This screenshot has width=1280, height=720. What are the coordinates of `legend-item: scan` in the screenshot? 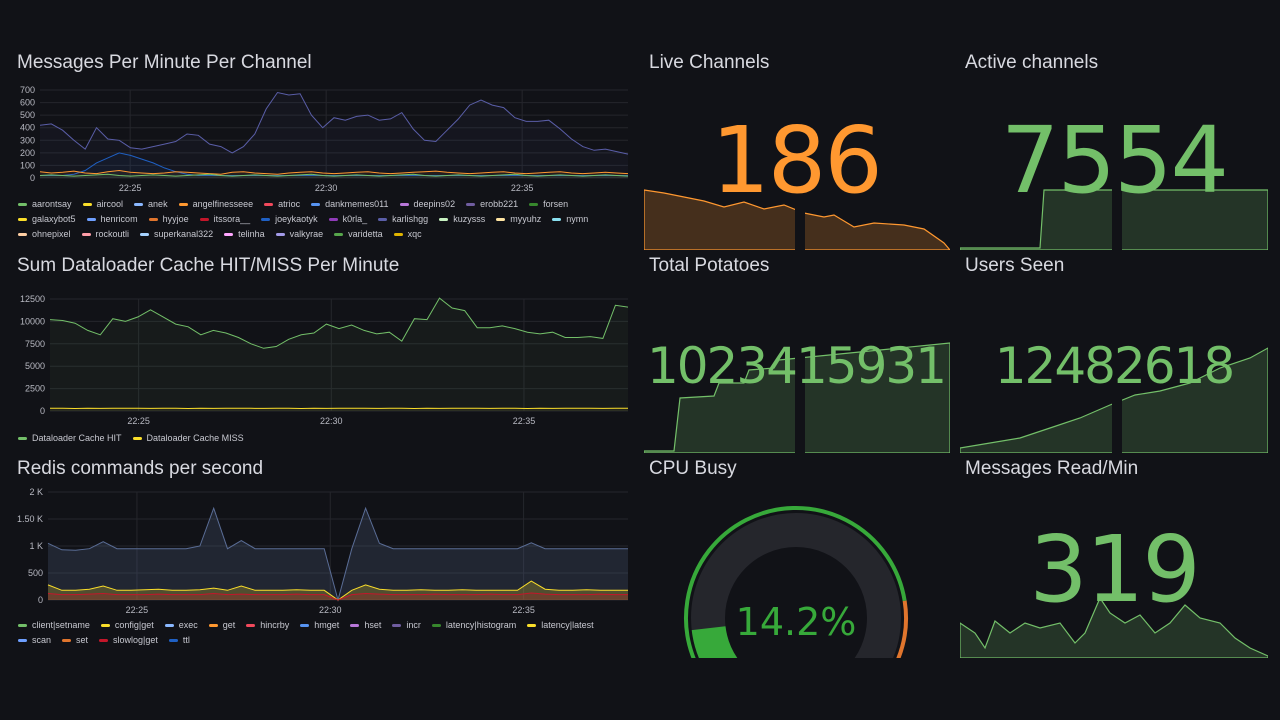 It's located at (34, 640).